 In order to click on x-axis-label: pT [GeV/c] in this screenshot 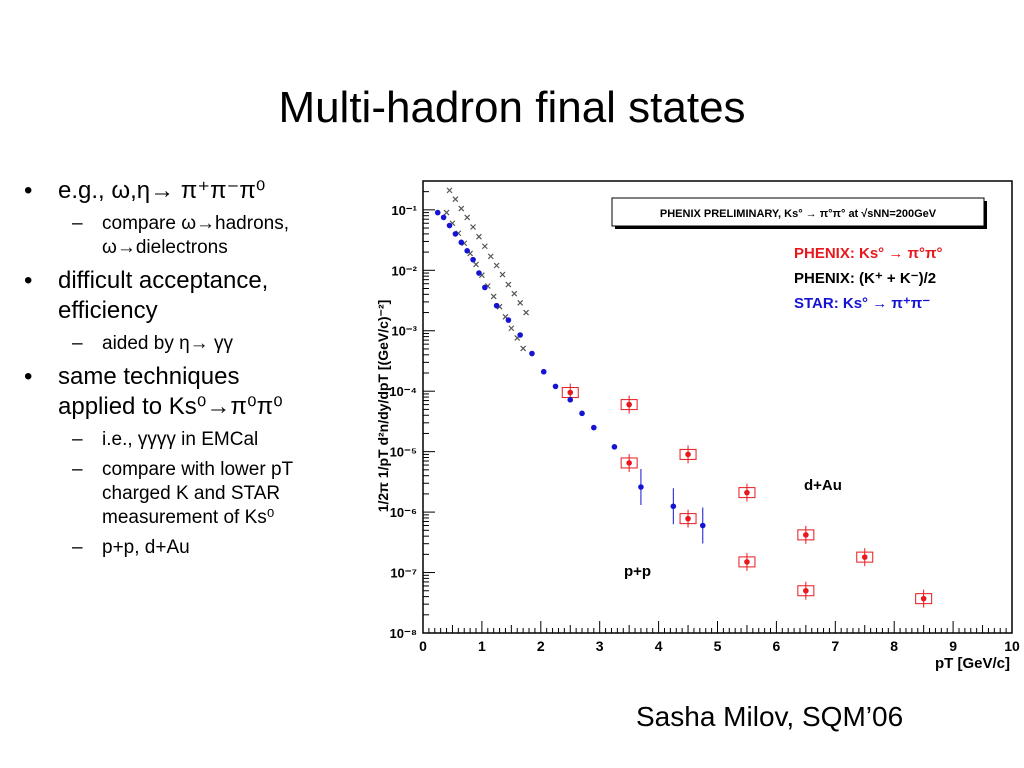, I will do `click(972, 663)`.